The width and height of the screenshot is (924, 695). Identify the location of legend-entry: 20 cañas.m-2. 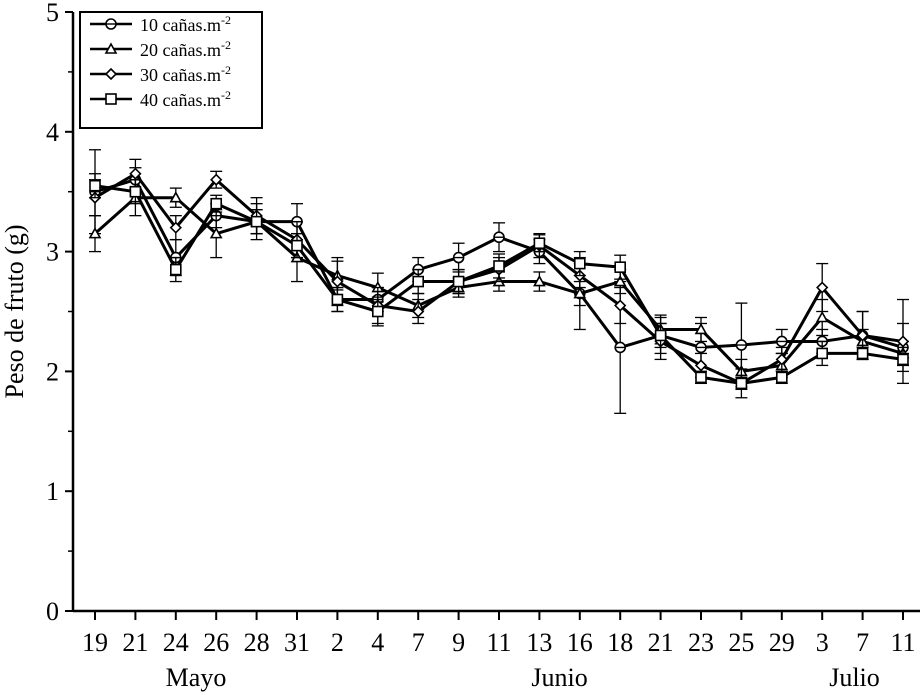
(160, 49).